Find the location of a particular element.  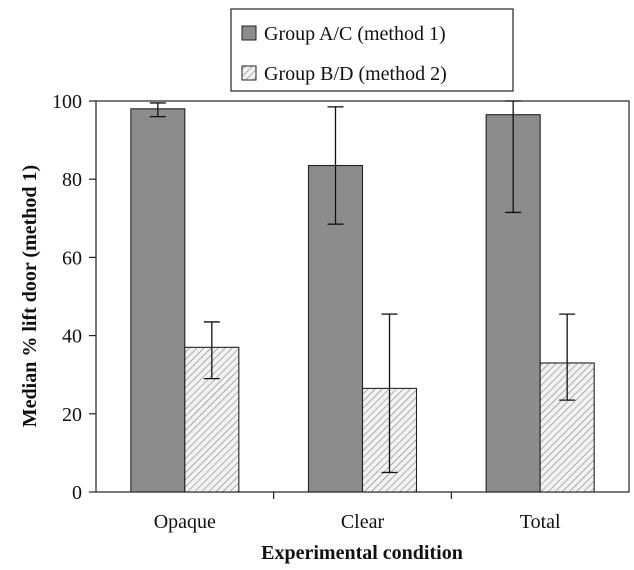

legend-box is located at coordinates (372, 50).